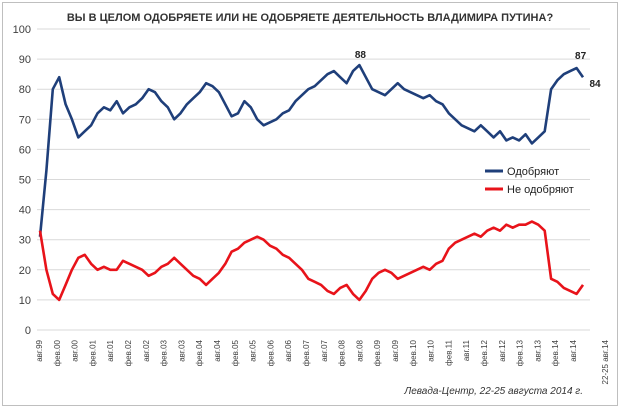 The width and height of the screenshot is (620, 408). What do you see at coordinates (529, 181) in the screenshot?
I see `legend: Одобряют Не одобряют` at bounding box center [529, 181].